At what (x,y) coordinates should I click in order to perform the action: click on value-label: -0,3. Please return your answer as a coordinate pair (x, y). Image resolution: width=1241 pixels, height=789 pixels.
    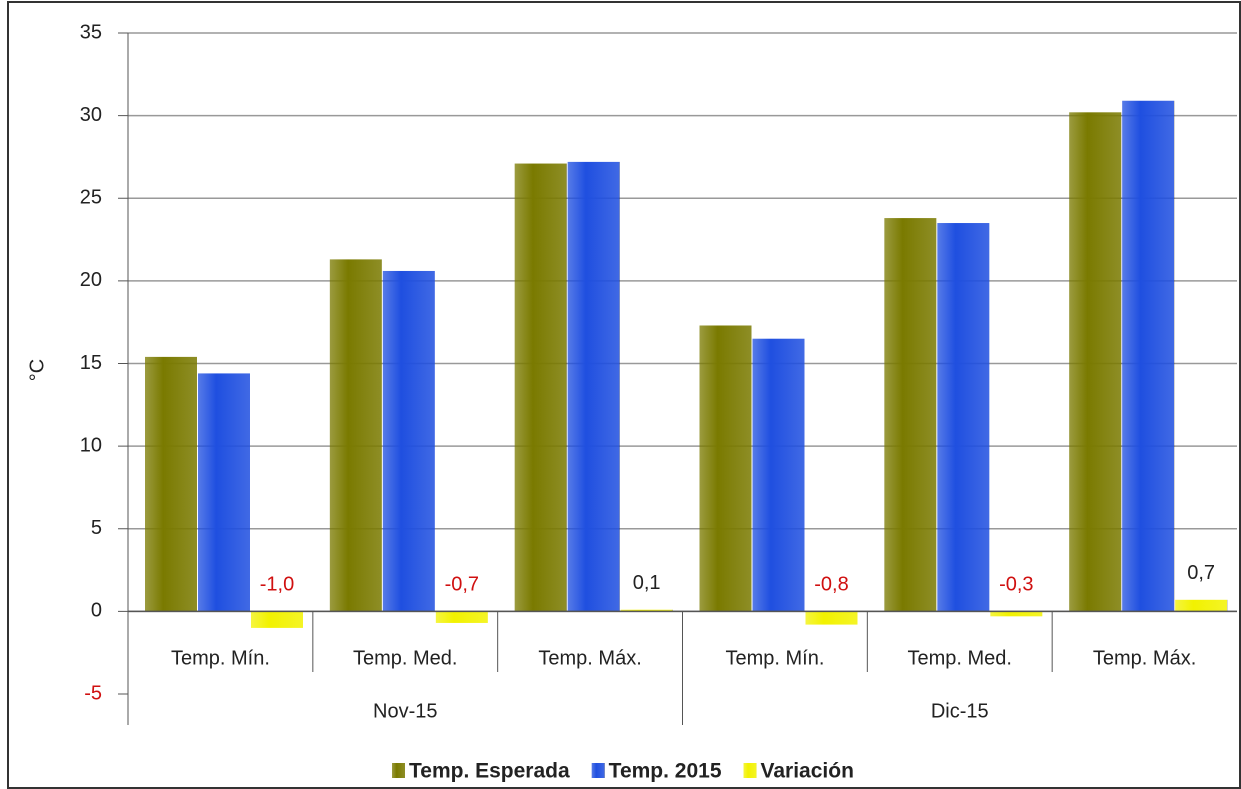
    Looking at the image, I should click on (1016, 585).